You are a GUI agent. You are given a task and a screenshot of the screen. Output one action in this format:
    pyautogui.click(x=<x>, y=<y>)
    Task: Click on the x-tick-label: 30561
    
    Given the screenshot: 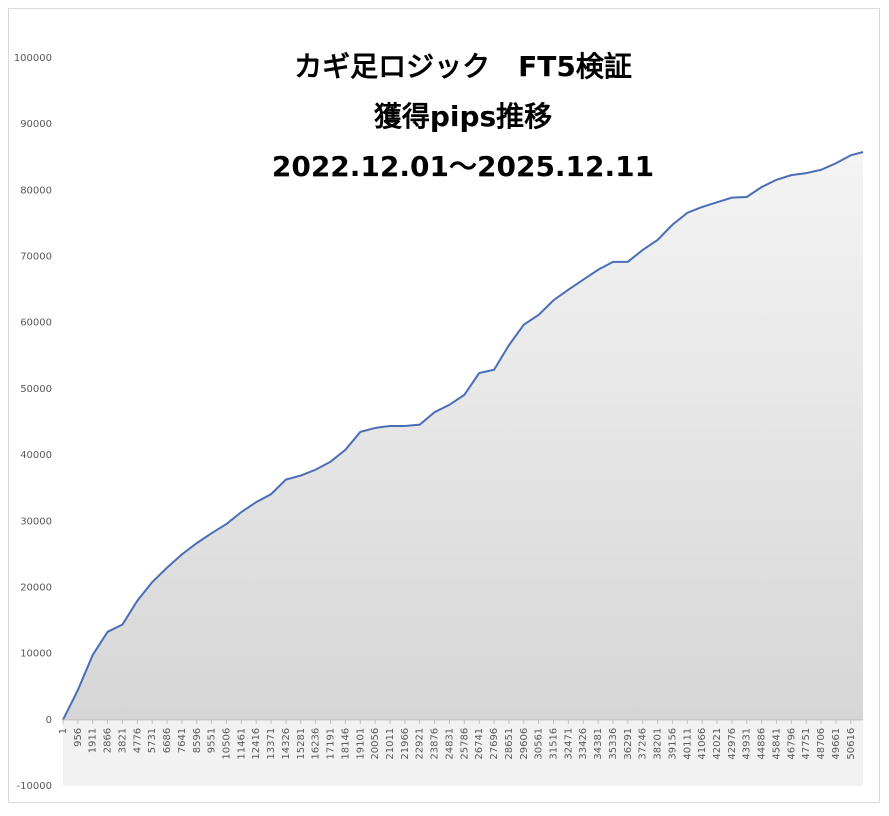 What is the action you would take?
    pyautogui.click(x=539, y=744)
    